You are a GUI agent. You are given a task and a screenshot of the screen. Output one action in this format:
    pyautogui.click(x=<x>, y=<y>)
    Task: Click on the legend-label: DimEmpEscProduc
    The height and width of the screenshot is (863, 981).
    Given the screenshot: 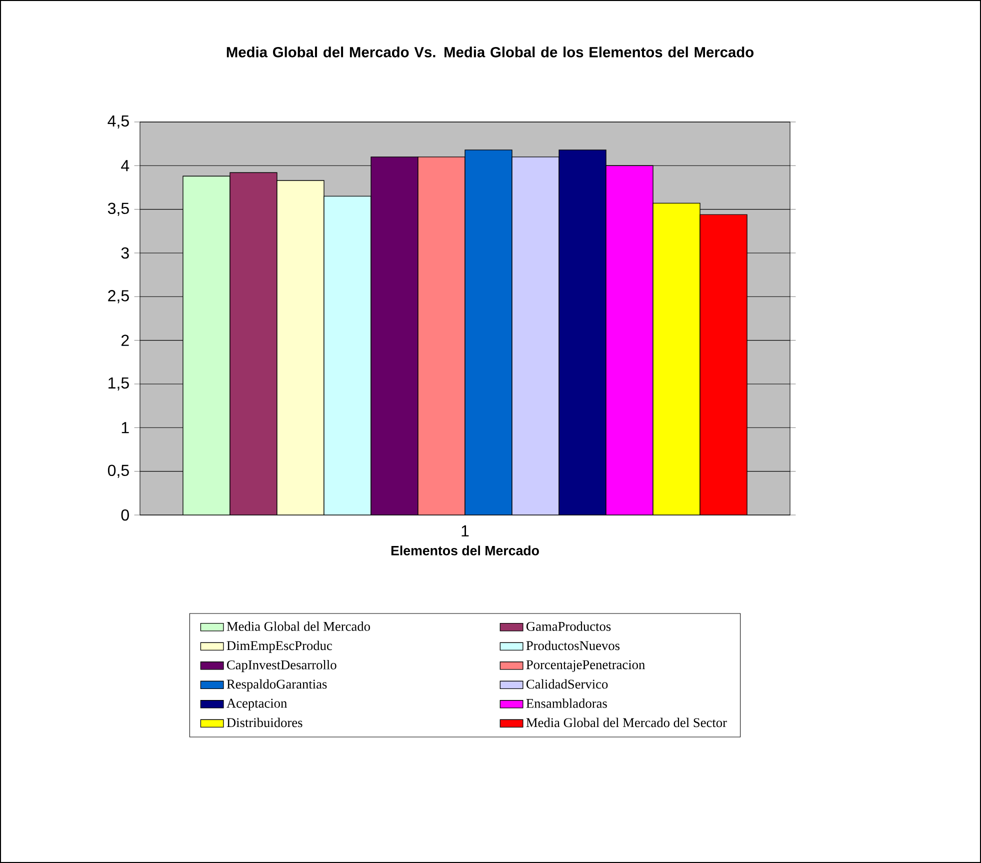 What is the action you would take?
    pyautogui.click(x=279, y=646)
    